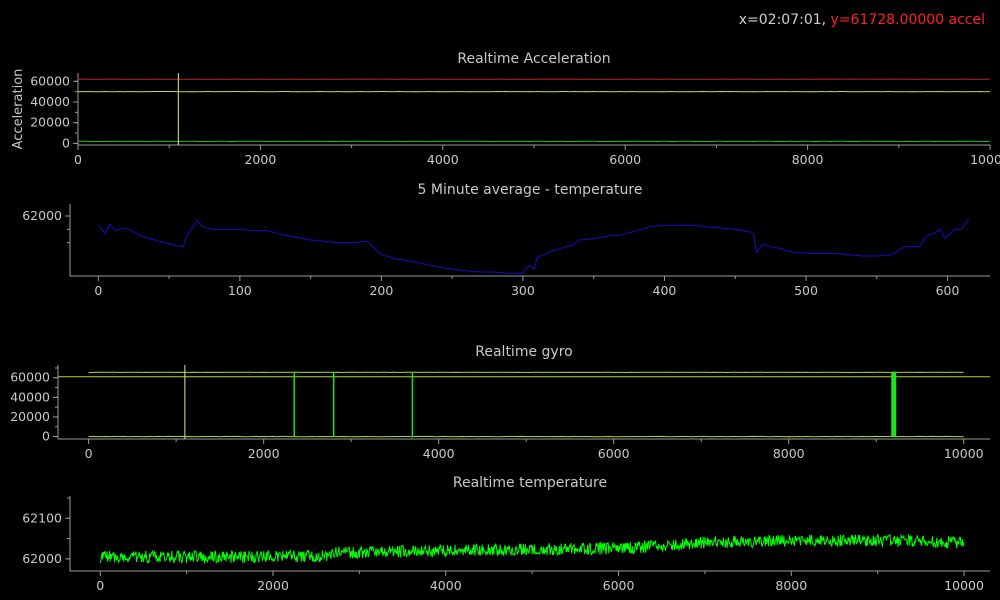  What do you see at coordinates (806, 290) in the screenshot?
I see `x-tick-label: 500` at bounding box center [806, 290].